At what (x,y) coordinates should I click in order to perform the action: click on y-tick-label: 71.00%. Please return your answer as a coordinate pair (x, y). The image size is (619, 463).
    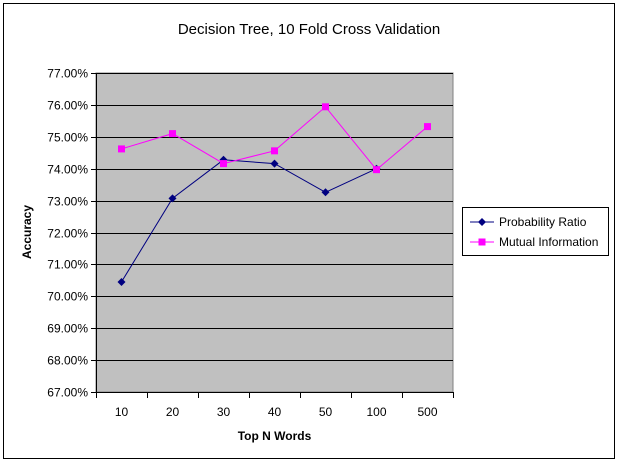
    Looking at the image, I should click on (67, 265).